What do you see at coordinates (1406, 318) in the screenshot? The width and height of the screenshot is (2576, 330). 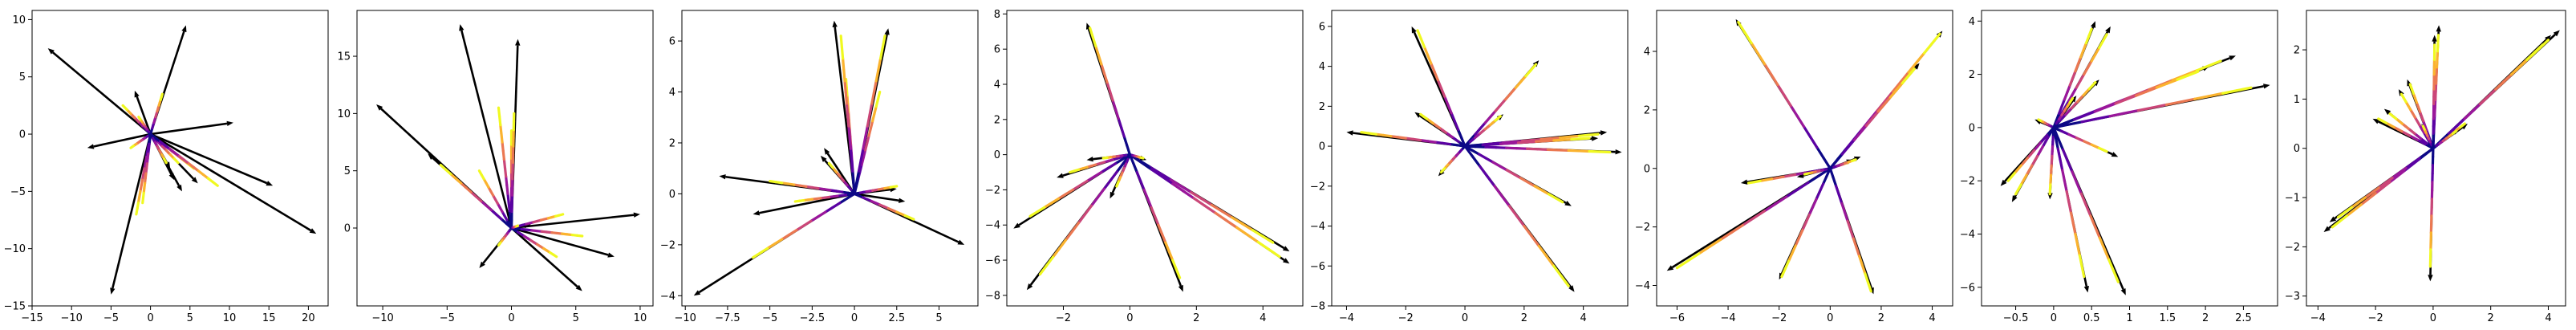 I see `x-tick-label: −2` at bounding box center [1406, 318].